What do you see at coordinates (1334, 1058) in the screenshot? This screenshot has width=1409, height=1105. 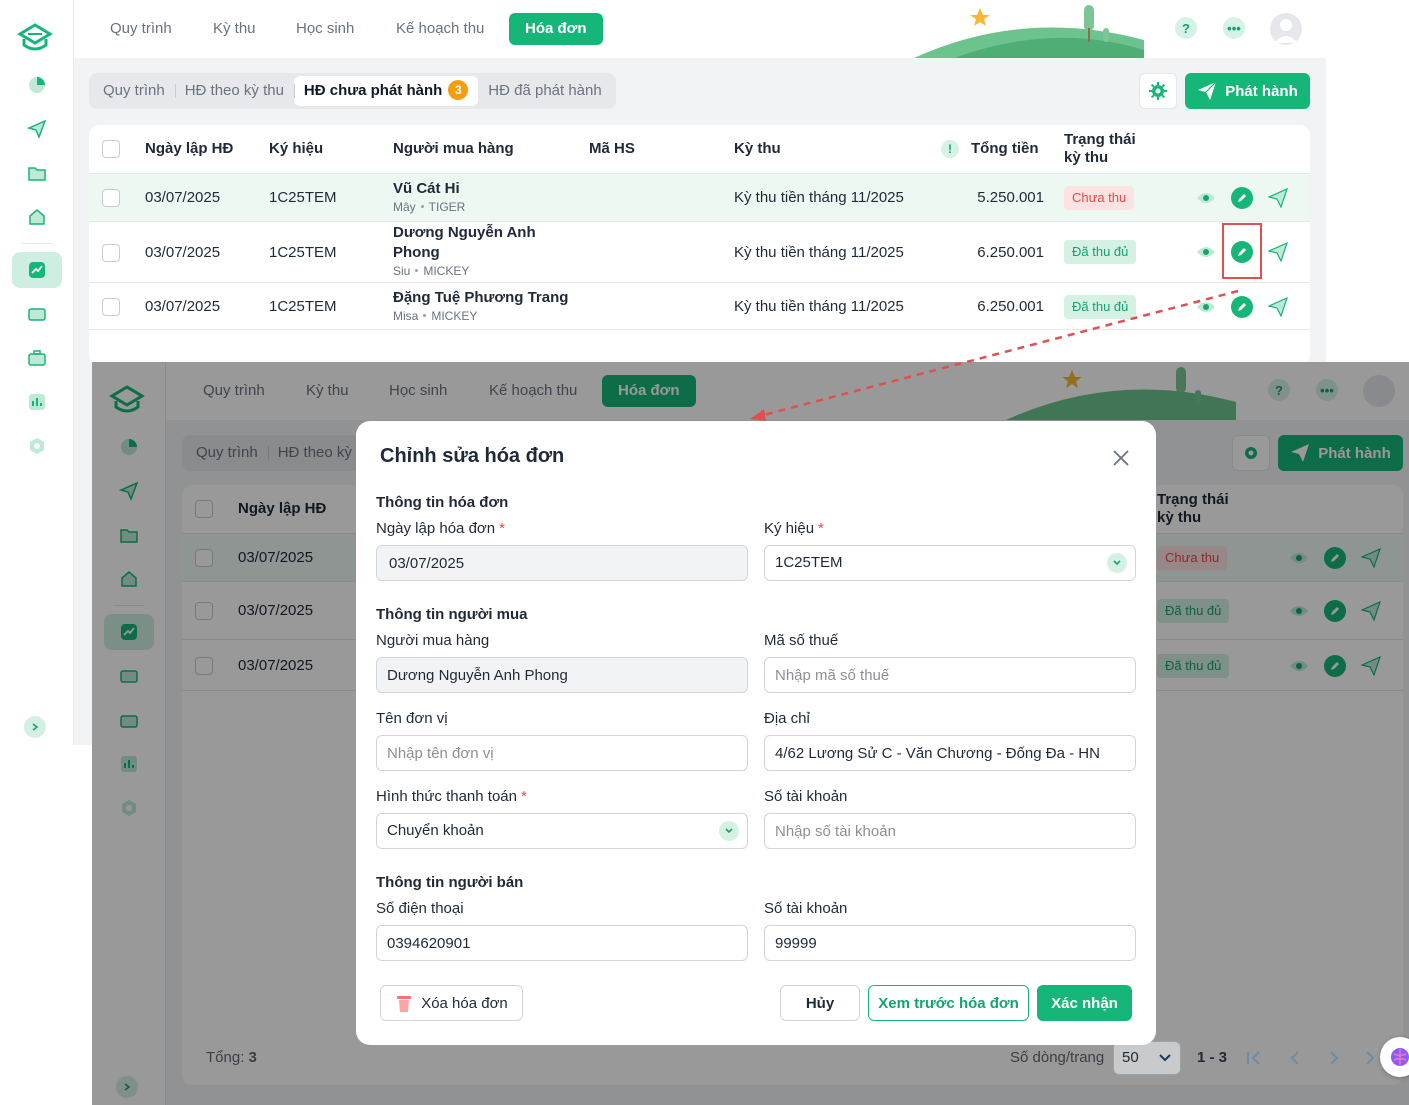 I see `next-page-icon` at bounding box center [1334, 1058].